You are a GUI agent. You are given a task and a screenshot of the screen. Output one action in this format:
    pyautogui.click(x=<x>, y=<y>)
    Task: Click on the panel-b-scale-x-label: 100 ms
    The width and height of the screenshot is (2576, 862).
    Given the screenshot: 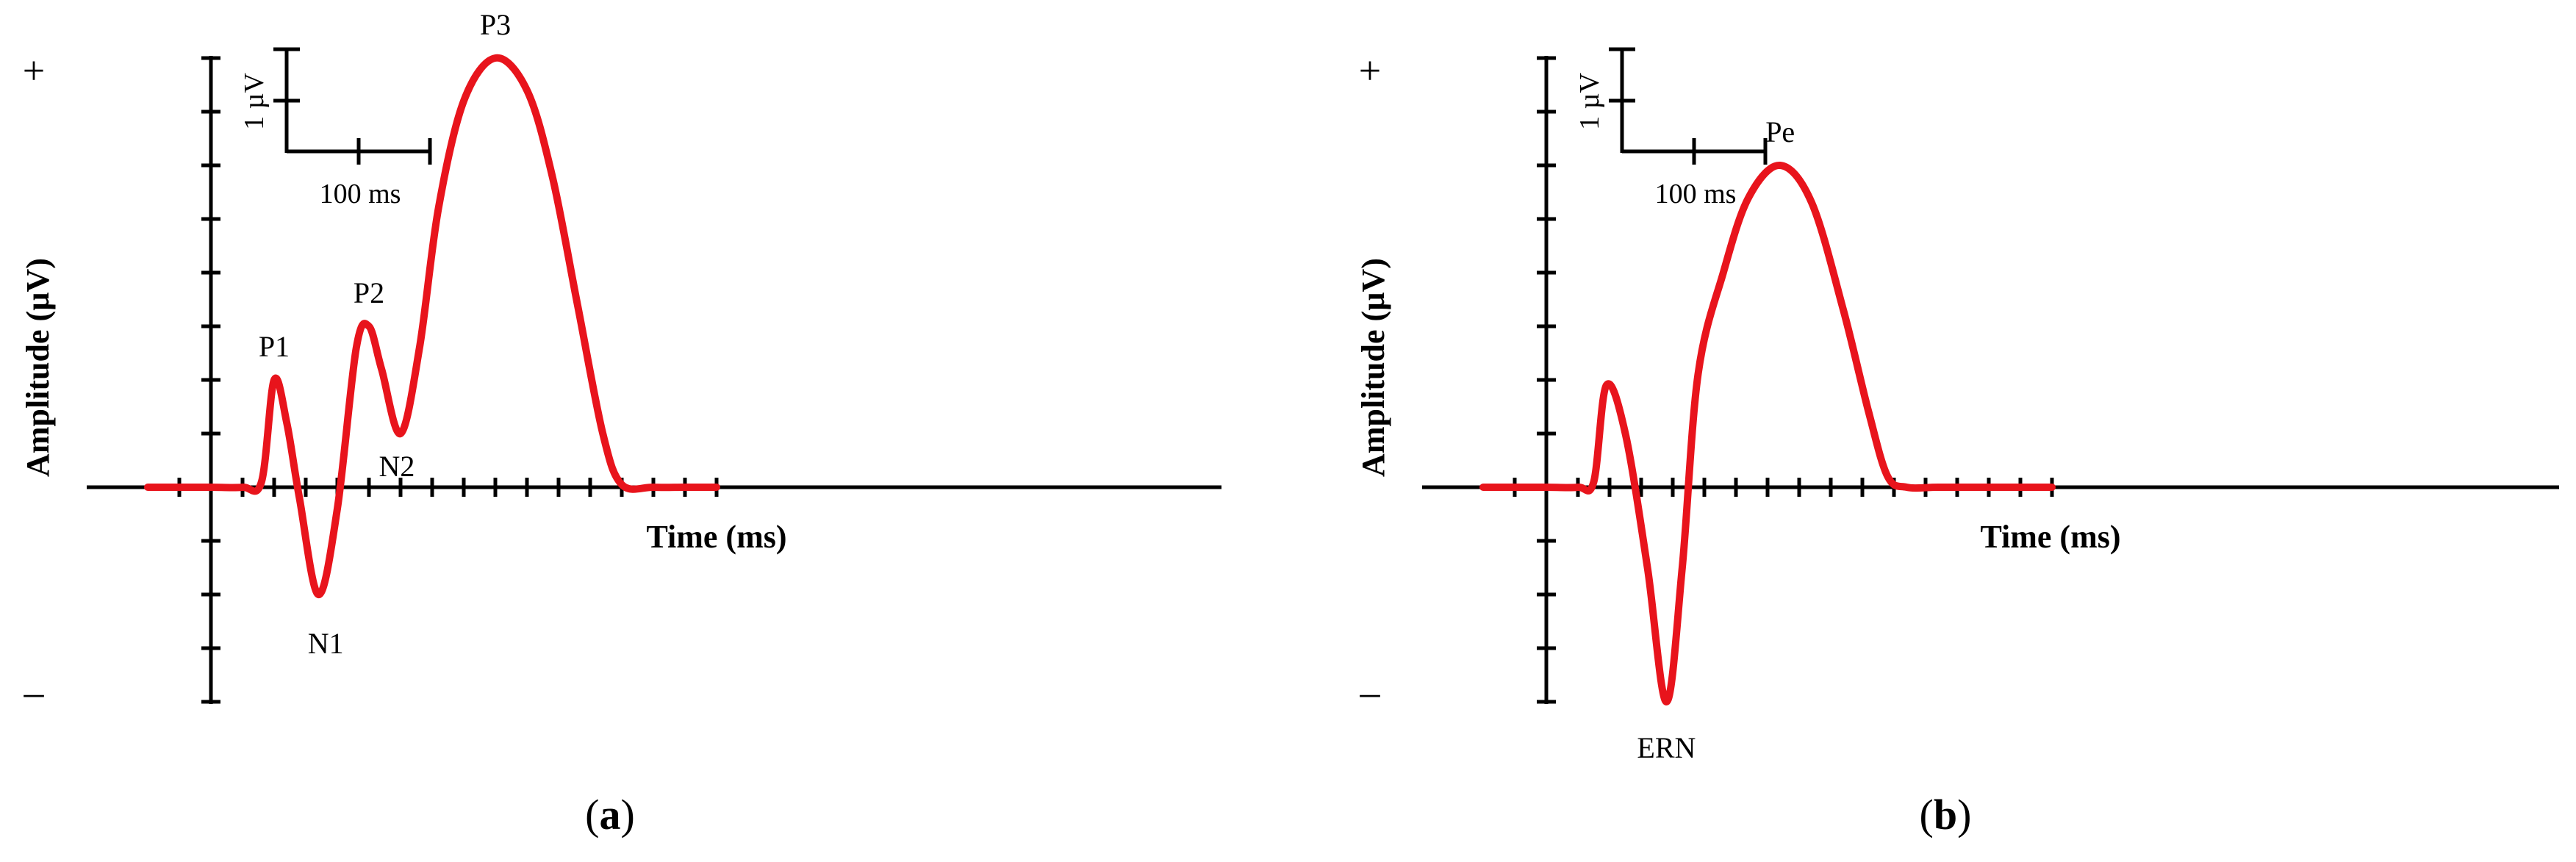 What is the action you would take?
    pyautogui.click(x=1696, y=194)
    